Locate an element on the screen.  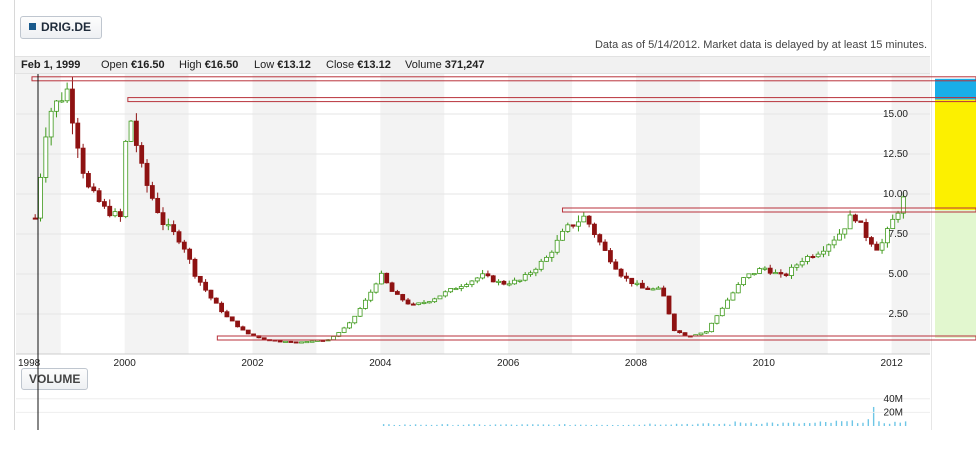
time-tick-label: 2004 is located at coordinates (380, 363).